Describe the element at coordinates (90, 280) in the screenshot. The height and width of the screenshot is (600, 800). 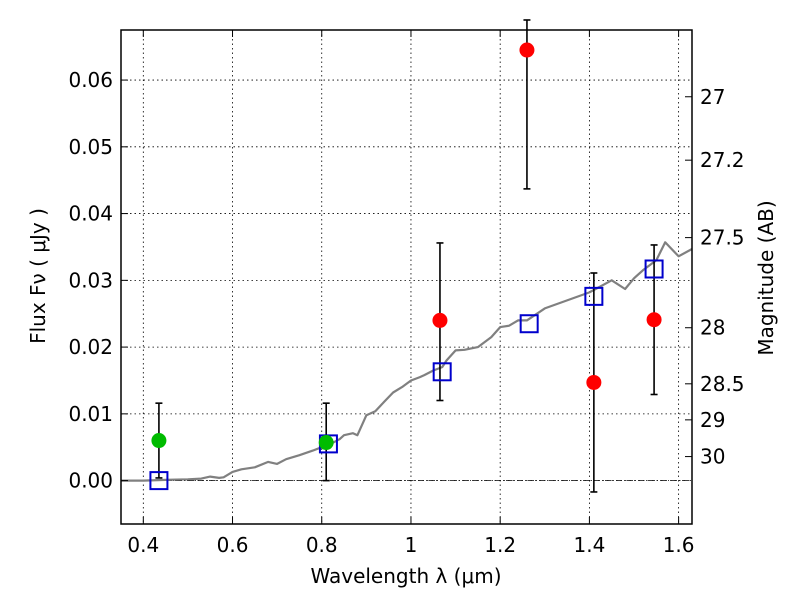
I see `y-tick-label: 0.03` at that location.